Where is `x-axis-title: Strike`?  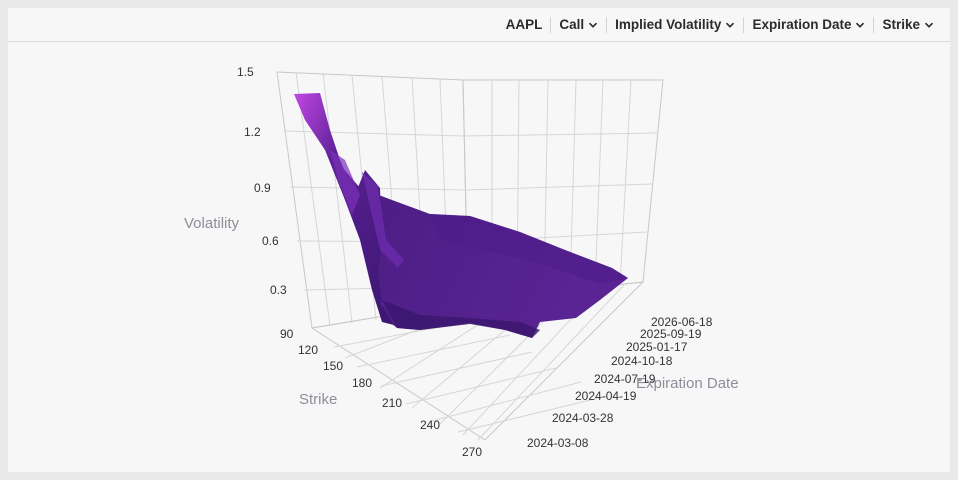
x-axis-title: Strike is located at coordinates (318, 399).